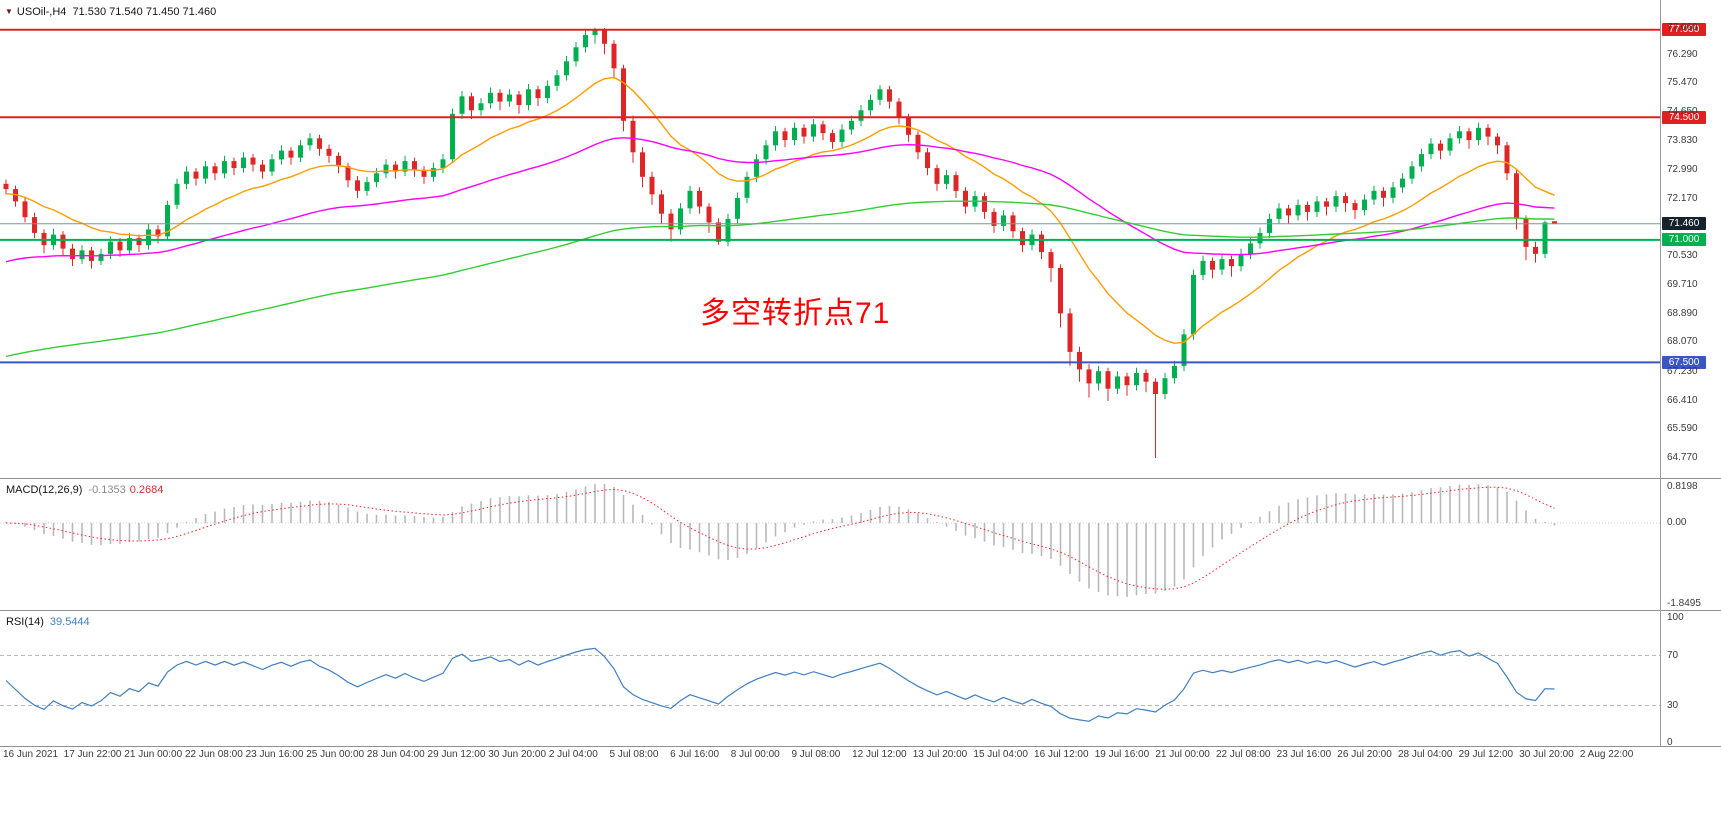 Image resolution: width=1721 pixels, height=838 pixels. I want to click on macd-axis-label: 0.8198, so click(1682, 487).